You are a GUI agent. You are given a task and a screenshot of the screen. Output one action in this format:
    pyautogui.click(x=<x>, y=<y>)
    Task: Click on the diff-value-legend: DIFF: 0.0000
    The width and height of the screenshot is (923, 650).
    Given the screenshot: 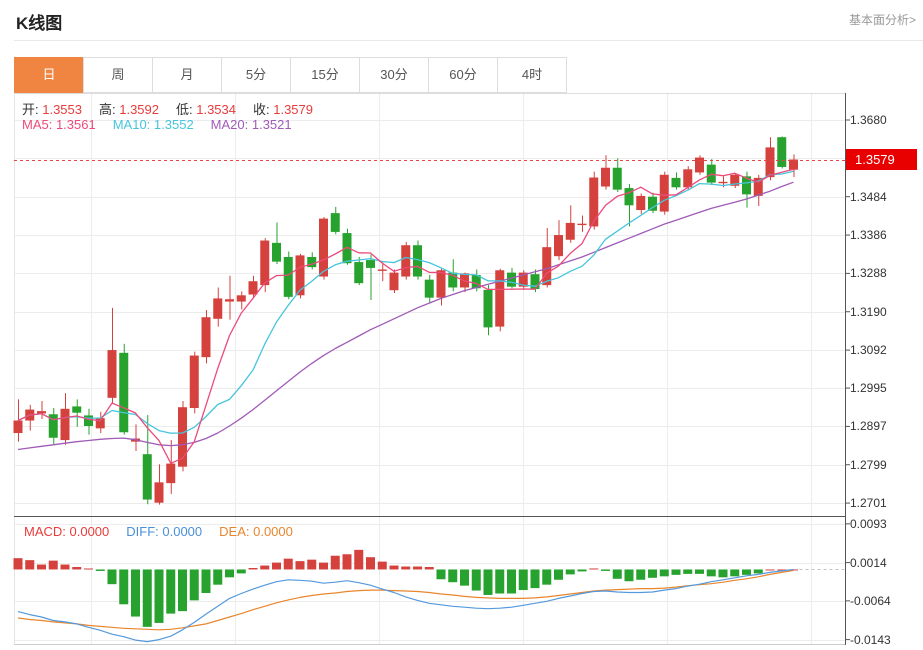 What is the action you would take?
    pyautogui.click(x=164, y=531)
    